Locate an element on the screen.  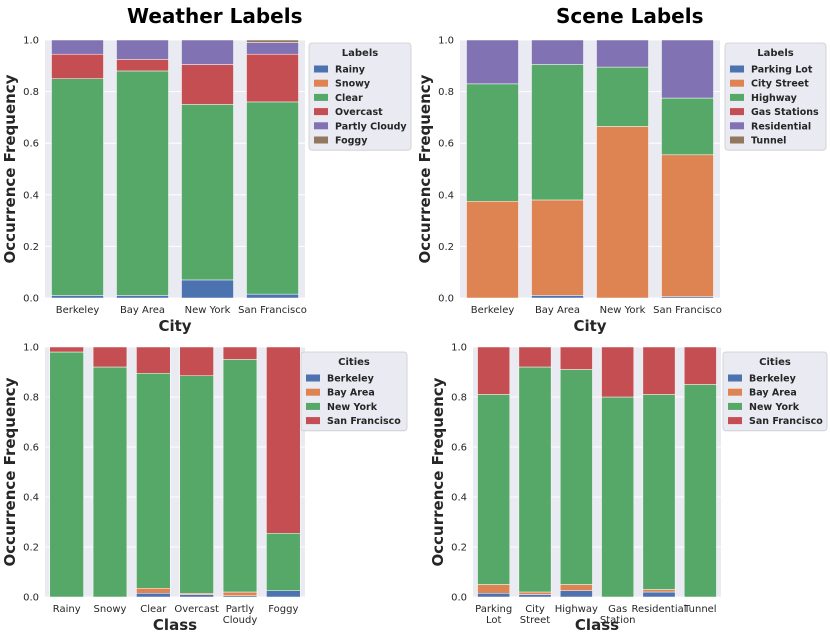
x-tick-label: Clear is located at coordinates (153, 609).